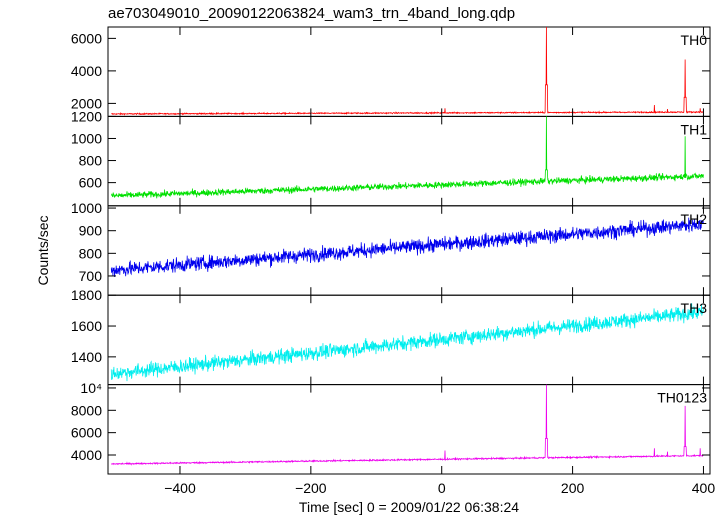 Image resolution: width=723 pixels, height=516 pixels. What do you see at coordinates (91, 388) in the screenshot?
I see `y-tick-label-th0123: 10⁴` at bounding box center [91, 388].